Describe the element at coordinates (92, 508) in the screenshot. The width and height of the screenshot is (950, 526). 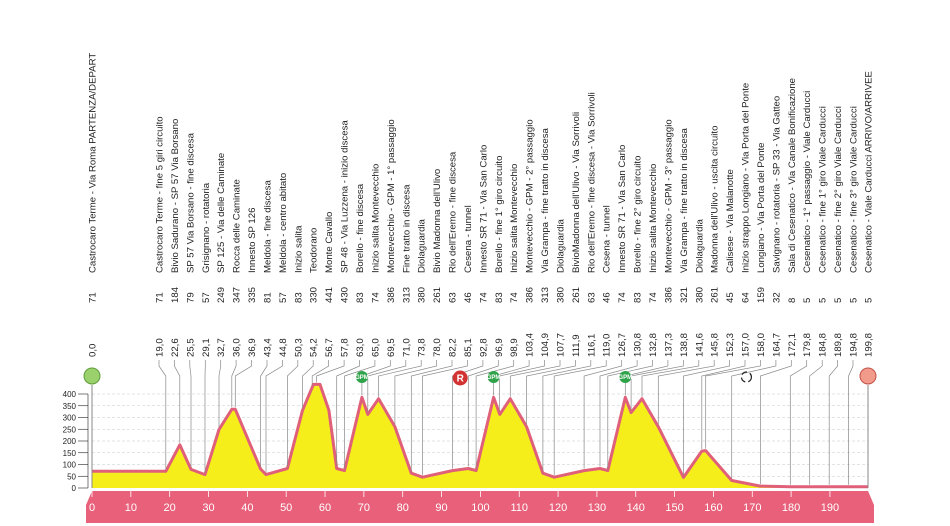
I see `x-tick-label: 0` at that location.